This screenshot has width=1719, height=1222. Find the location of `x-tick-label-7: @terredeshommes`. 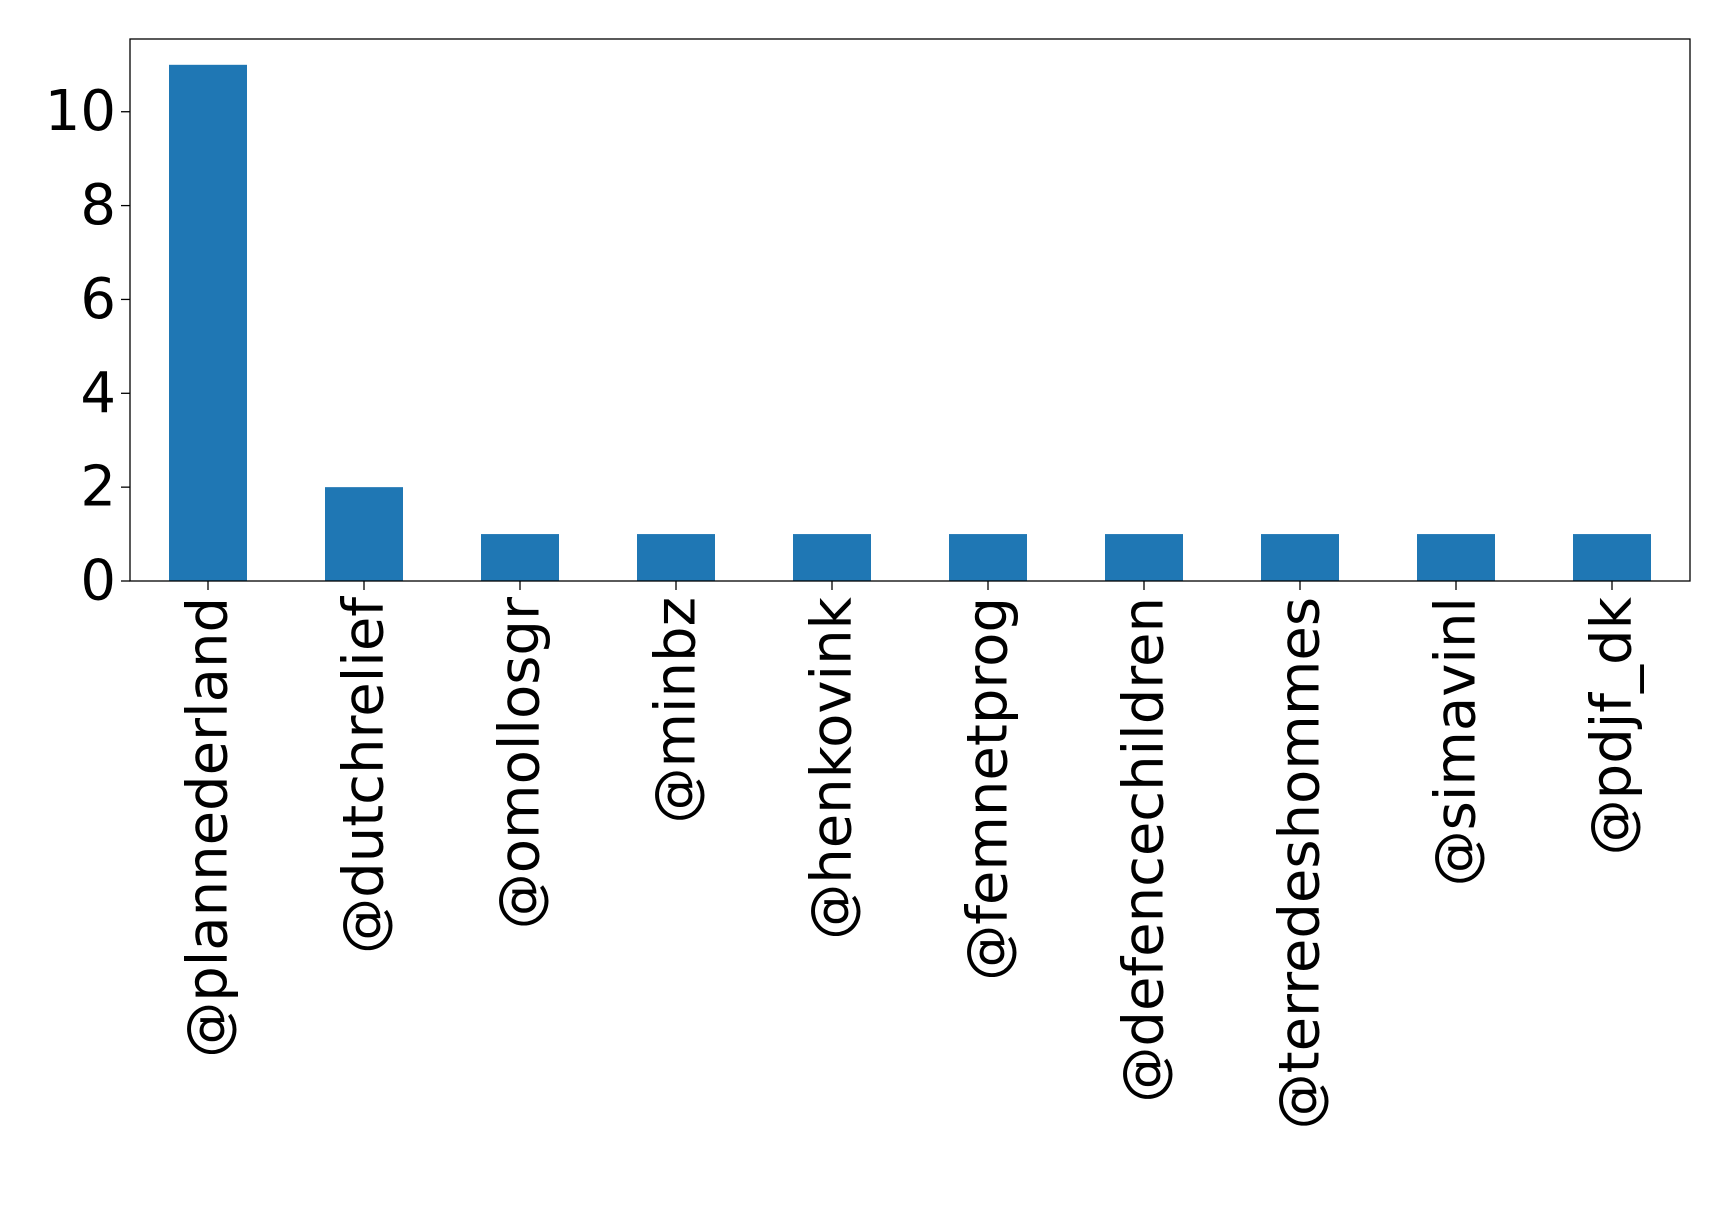

x-tick-label-7: @terredeshommes is located at coordinates (1300, 863).